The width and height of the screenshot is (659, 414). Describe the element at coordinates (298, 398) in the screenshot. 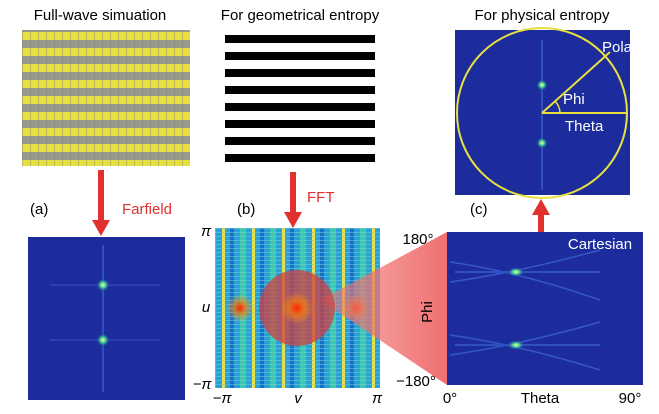

I see `axis-label: v` at that location.